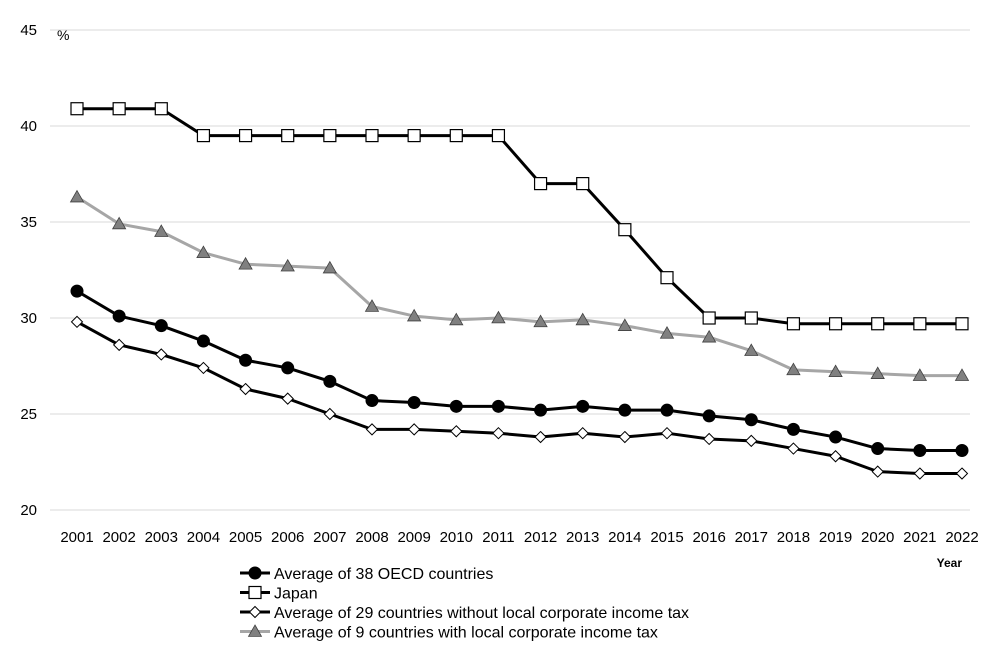 This screenshot has width=984, height=650. Describe the element at coordinates (708, 537) in the screenshot. I see `x-tick-label: 2016` at that location.